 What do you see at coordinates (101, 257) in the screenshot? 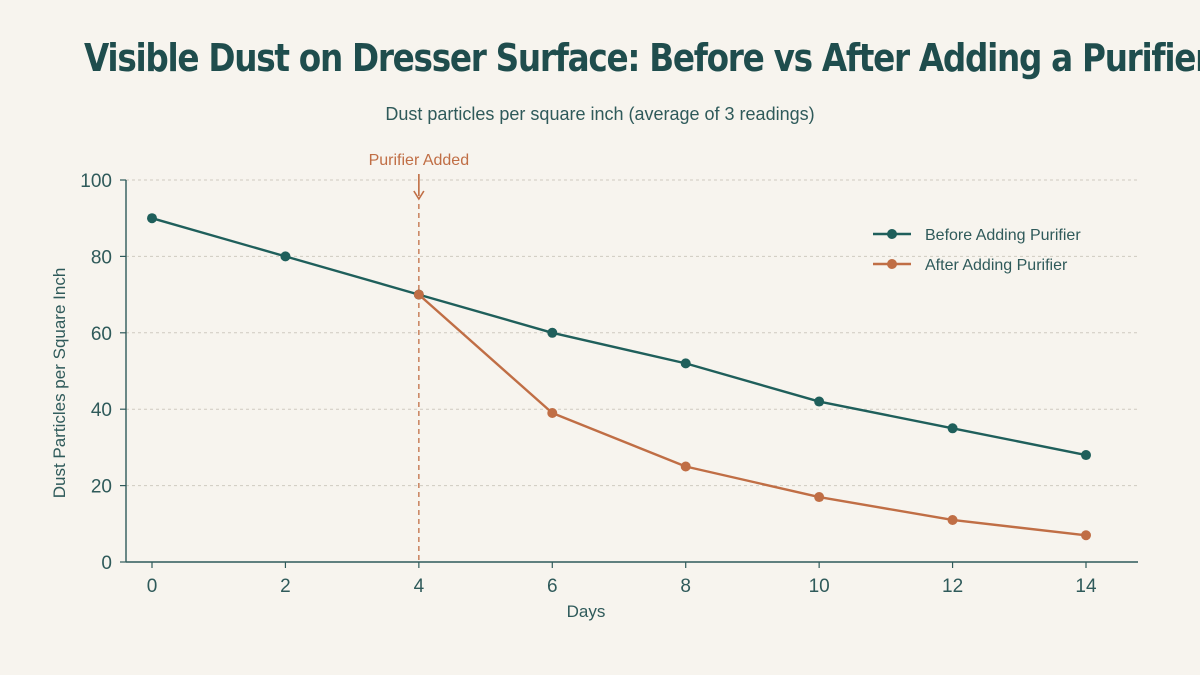
I see `y-tick-label: 80` at bounding box center [101, 257].